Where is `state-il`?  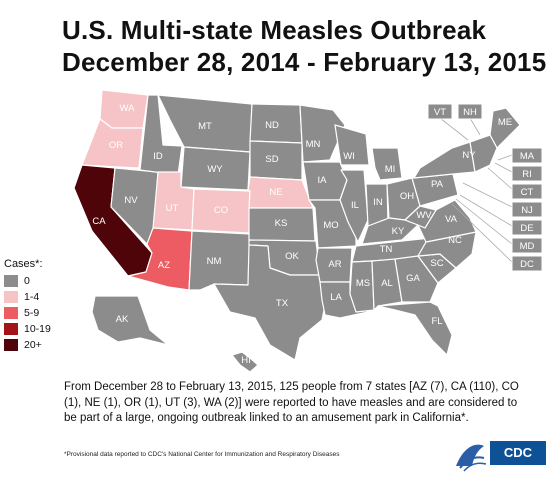
state-il is located at coordinates (354, 206).